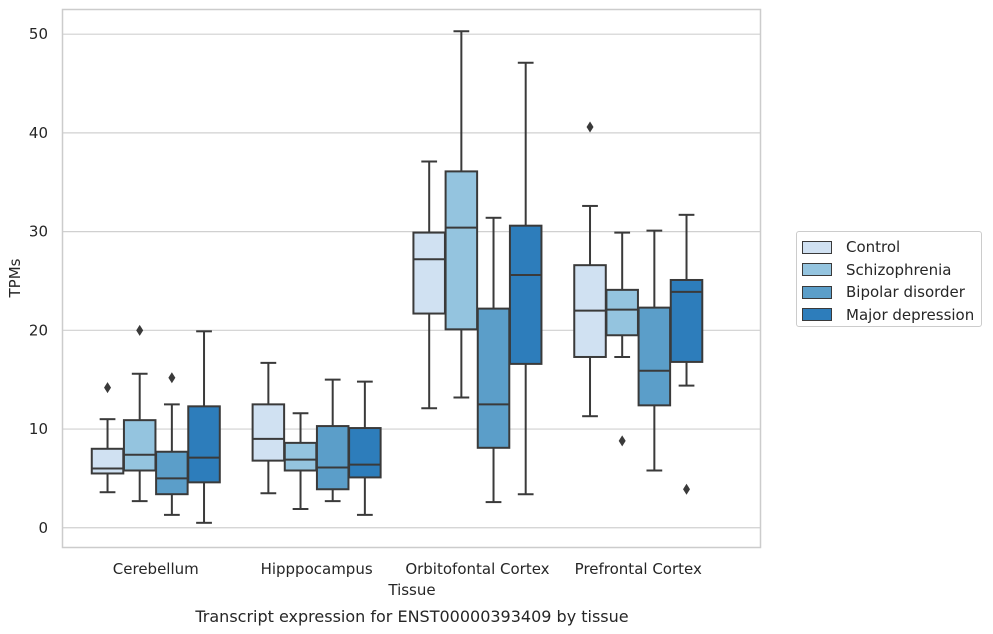 Image resolution: width=993 pixels, height=634 pixels. Describe the element at coordinates (38, 34) in the screenshot. I see `y-tick-label: 50` at that location.